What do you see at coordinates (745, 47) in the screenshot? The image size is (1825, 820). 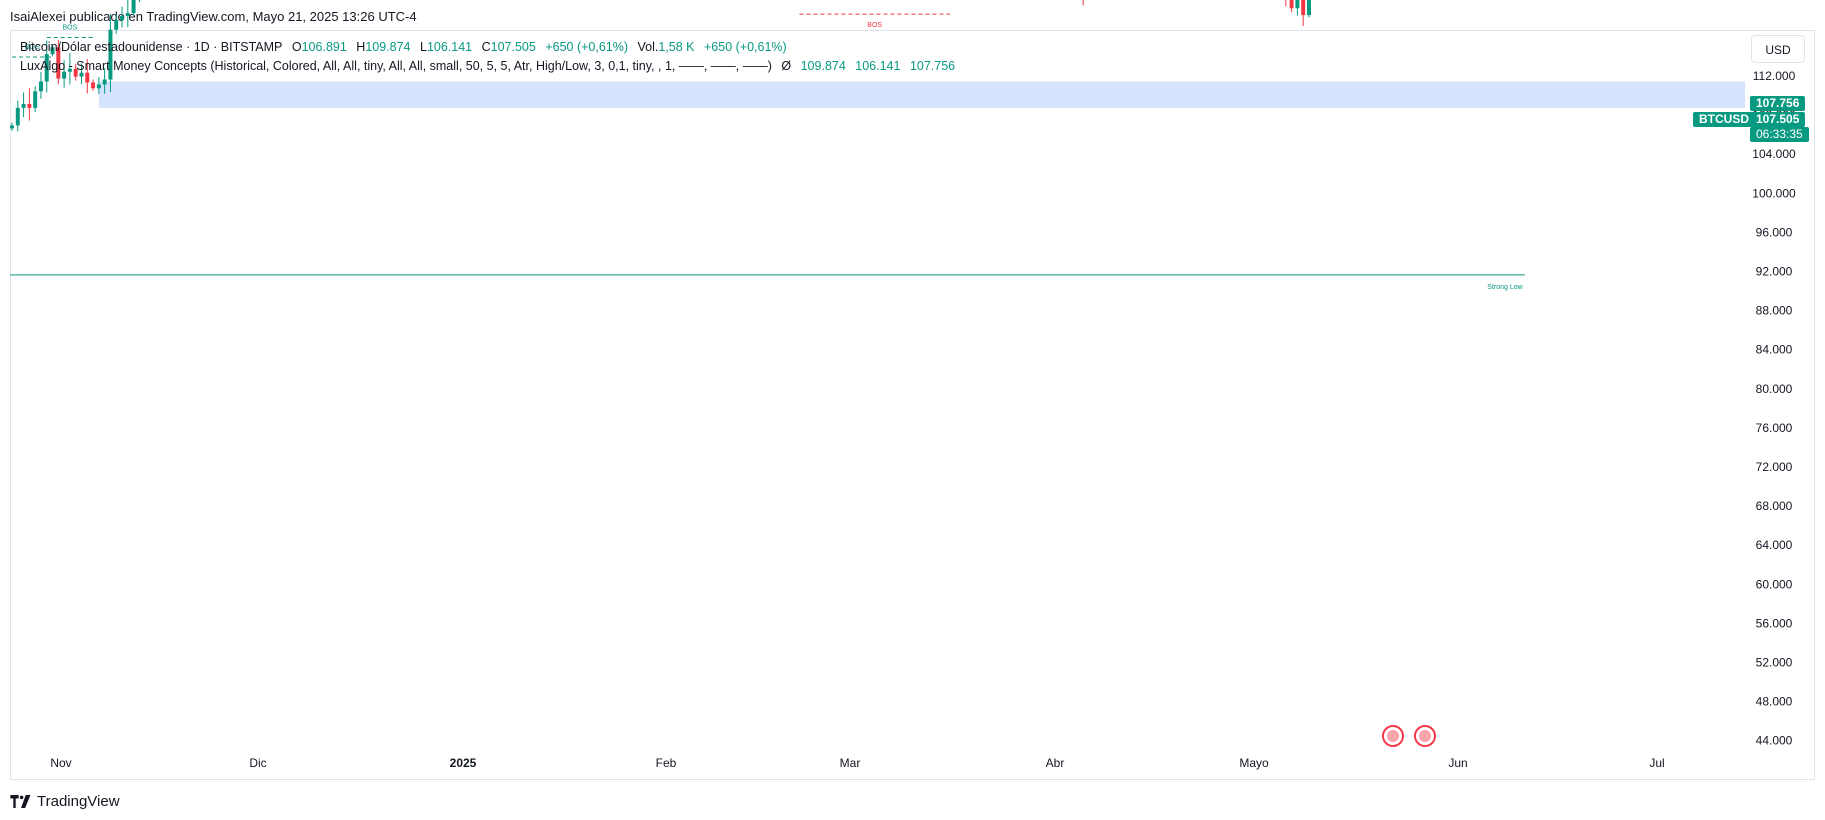 I see `volume-change: +650 (+0,61%)` at bounding box center [745, 47].